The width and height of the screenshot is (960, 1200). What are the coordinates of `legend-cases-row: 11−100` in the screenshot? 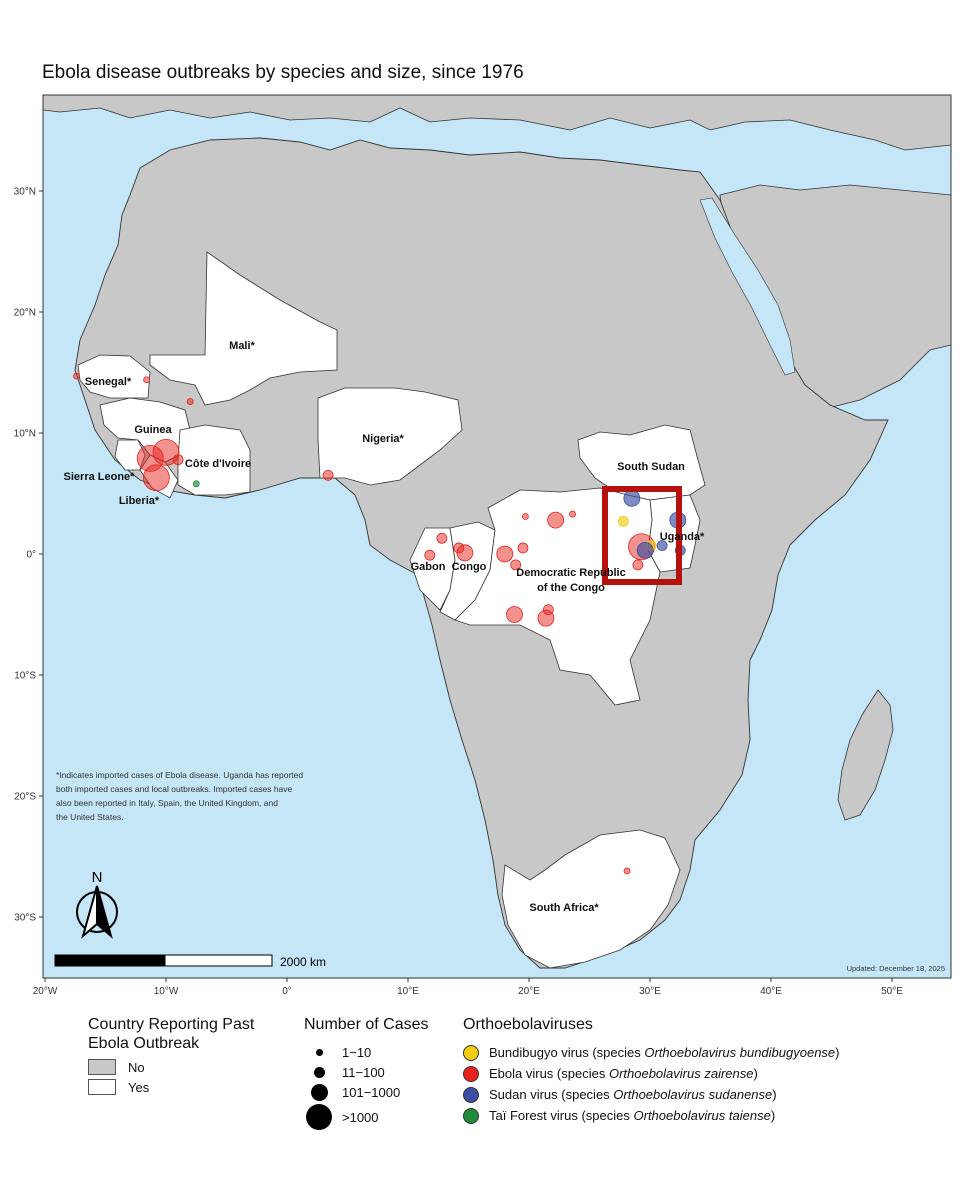 It's located at (366, 1072).